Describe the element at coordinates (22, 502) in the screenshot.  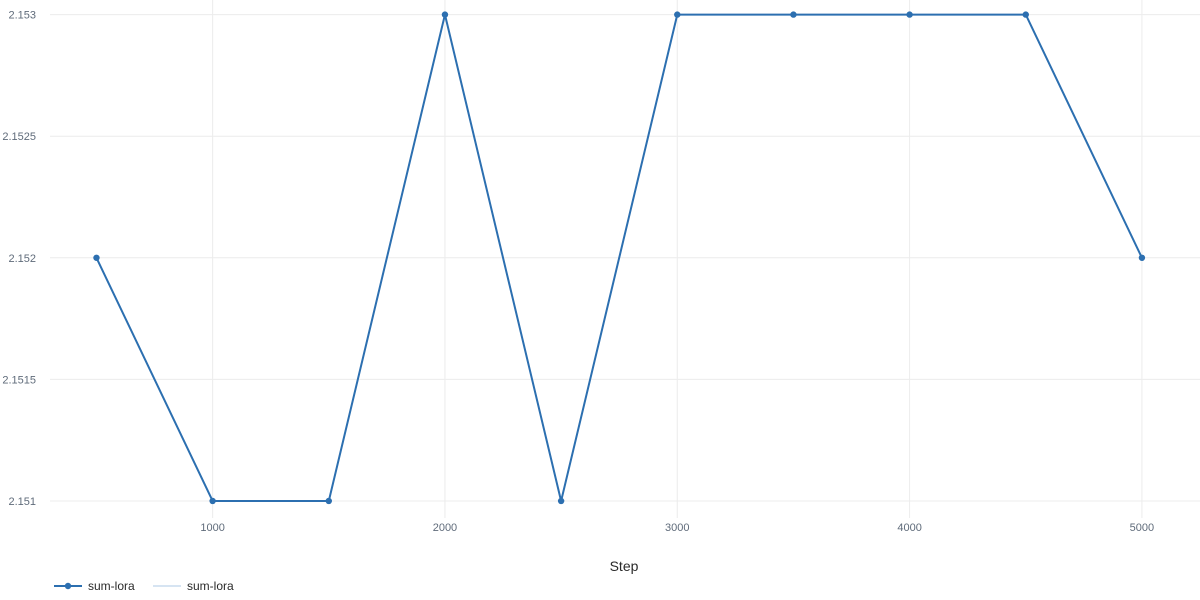
I see `y-tick-label: 2.151` at that location.